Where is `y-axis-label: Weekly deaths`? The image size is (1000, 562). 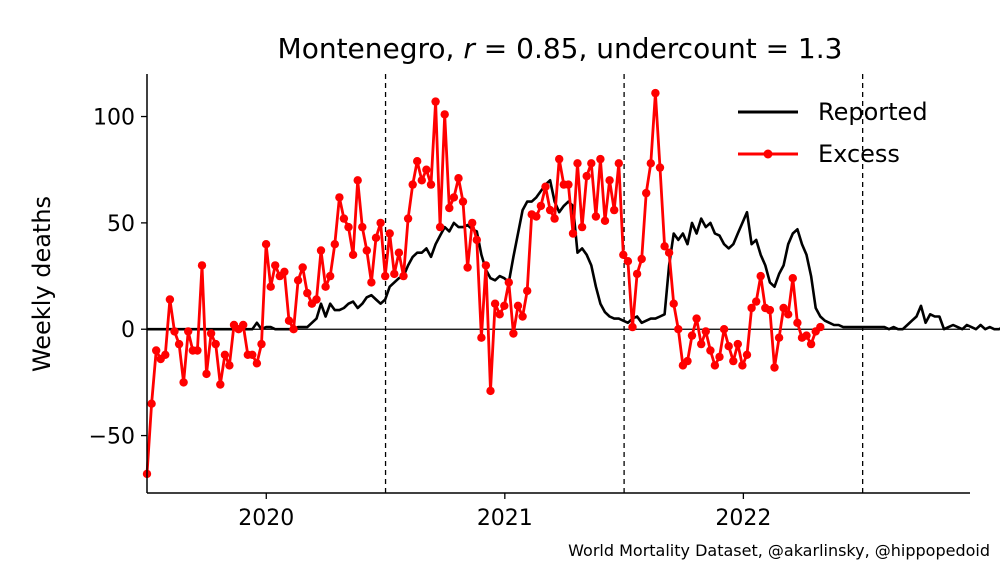 y-axis-label: Weekly deaths is located at coordinates (42, 284).